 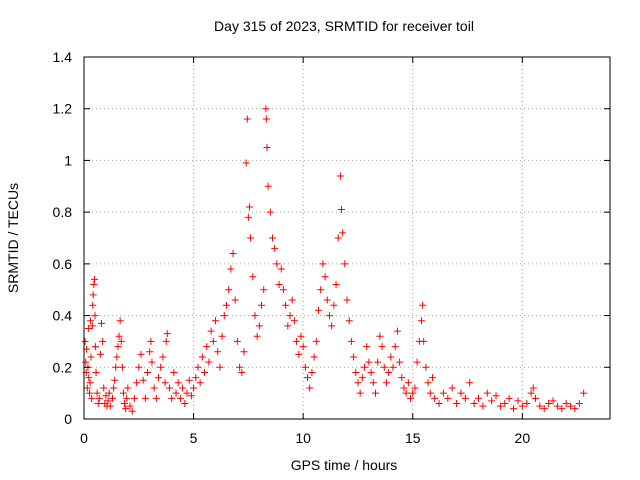 I want to click on y-axis-label: SRMTID / TECUs, so click(x=13, y=238).